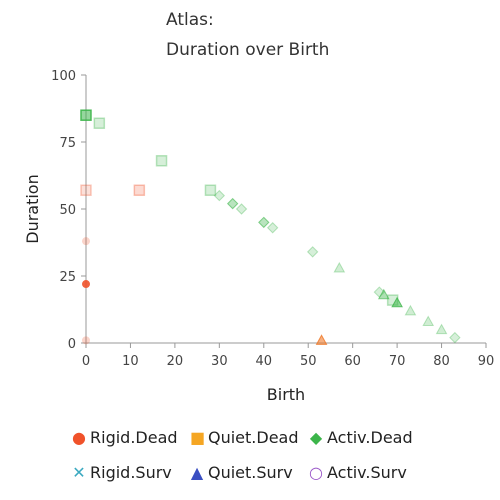  What do you see at coordinates (219, 361) in the screenshot?
I see `x-tick-label: 30` at bounding box center [219, 361].